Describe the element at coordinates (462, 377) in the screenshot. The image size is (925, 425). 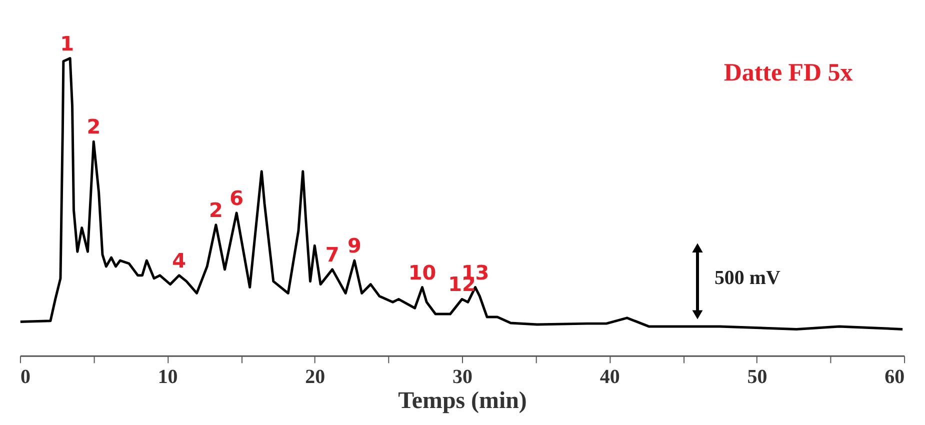
I see `x-tick-label: 30` at that location.